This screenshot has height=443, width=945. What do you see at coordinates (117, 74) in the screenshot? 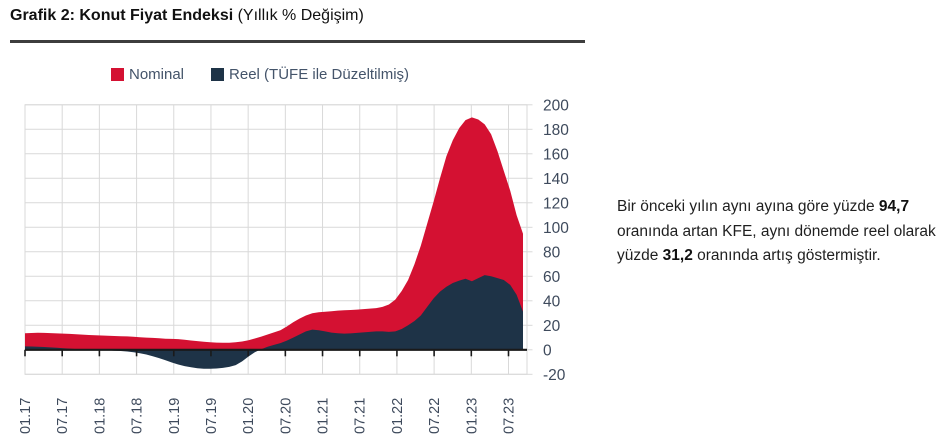
I see `nominal-swatch-icon` at bounding box center [117, 74].